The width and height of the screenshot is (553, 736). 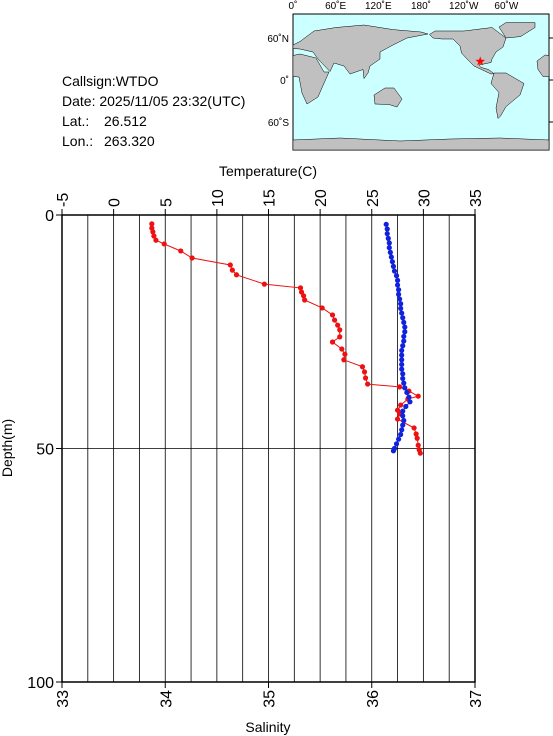 What do you see at coordinates (421, 6) in the screenshot?
I see `map-lon-label: 180˚` at bounding box center [421, 6].